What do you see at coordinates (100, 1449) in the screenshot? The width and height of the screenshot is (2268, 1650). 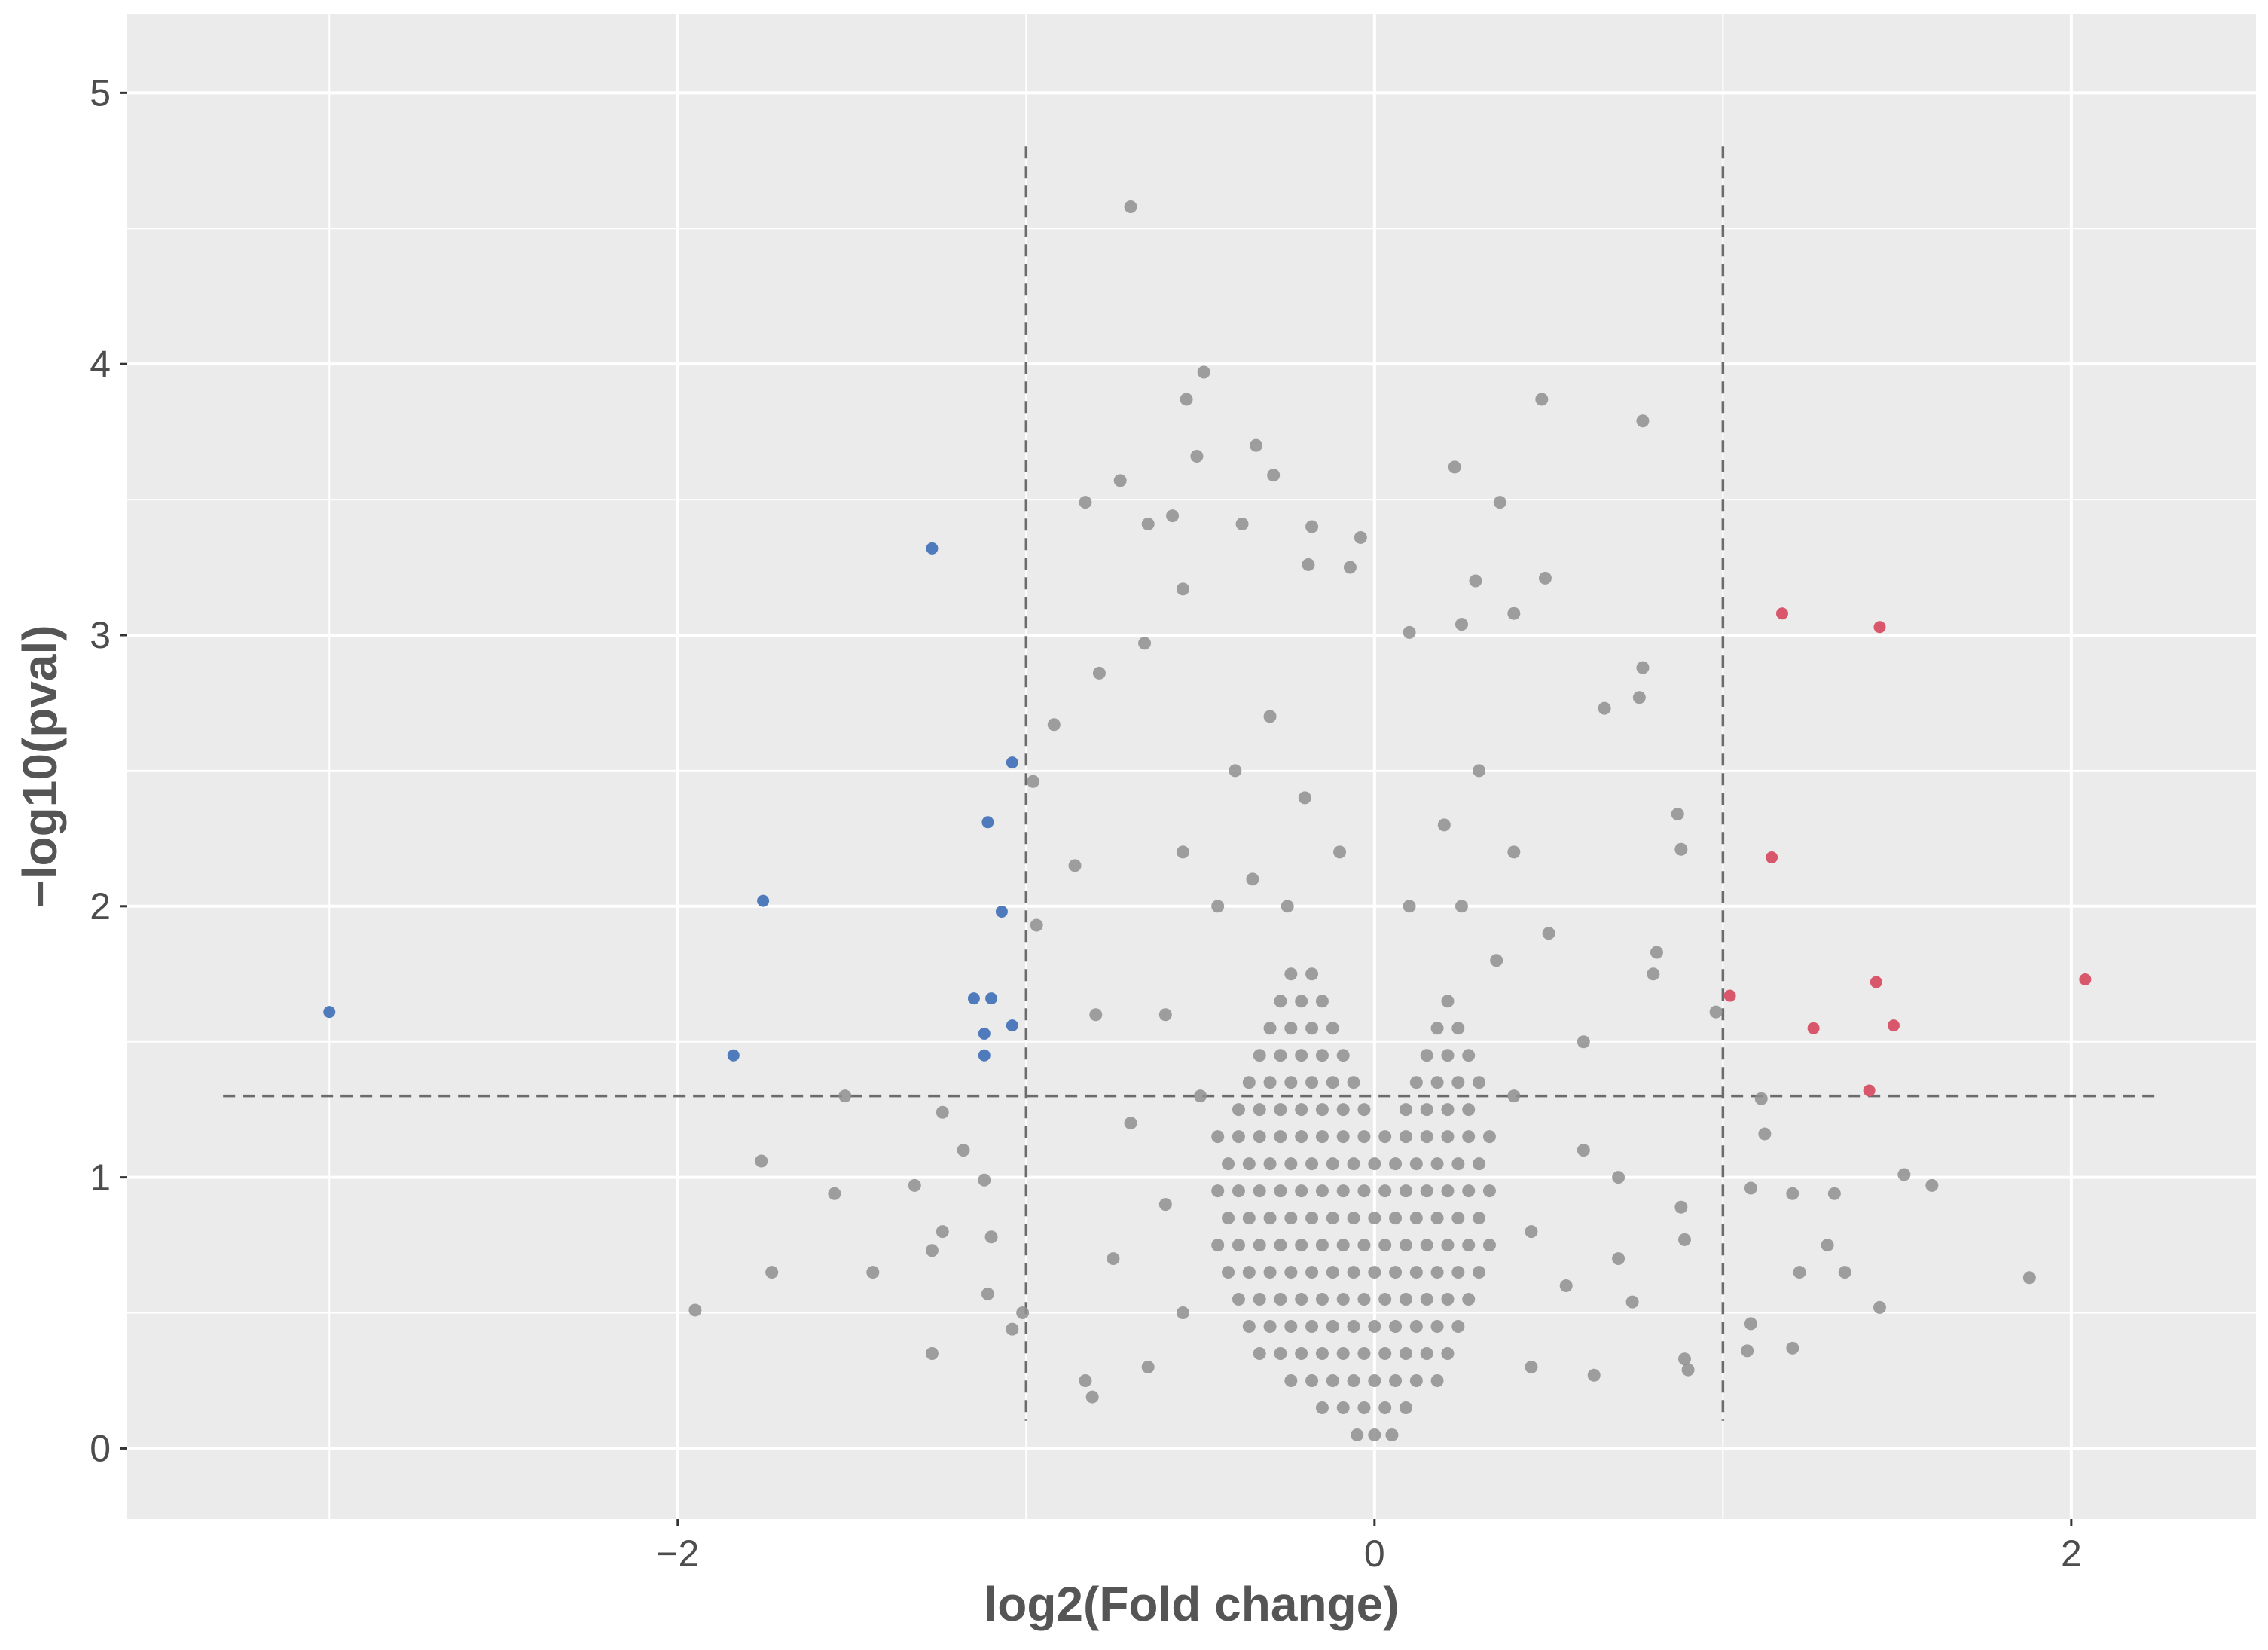 I see `y-tick-label: 0` at bounding box center [100, 1449].